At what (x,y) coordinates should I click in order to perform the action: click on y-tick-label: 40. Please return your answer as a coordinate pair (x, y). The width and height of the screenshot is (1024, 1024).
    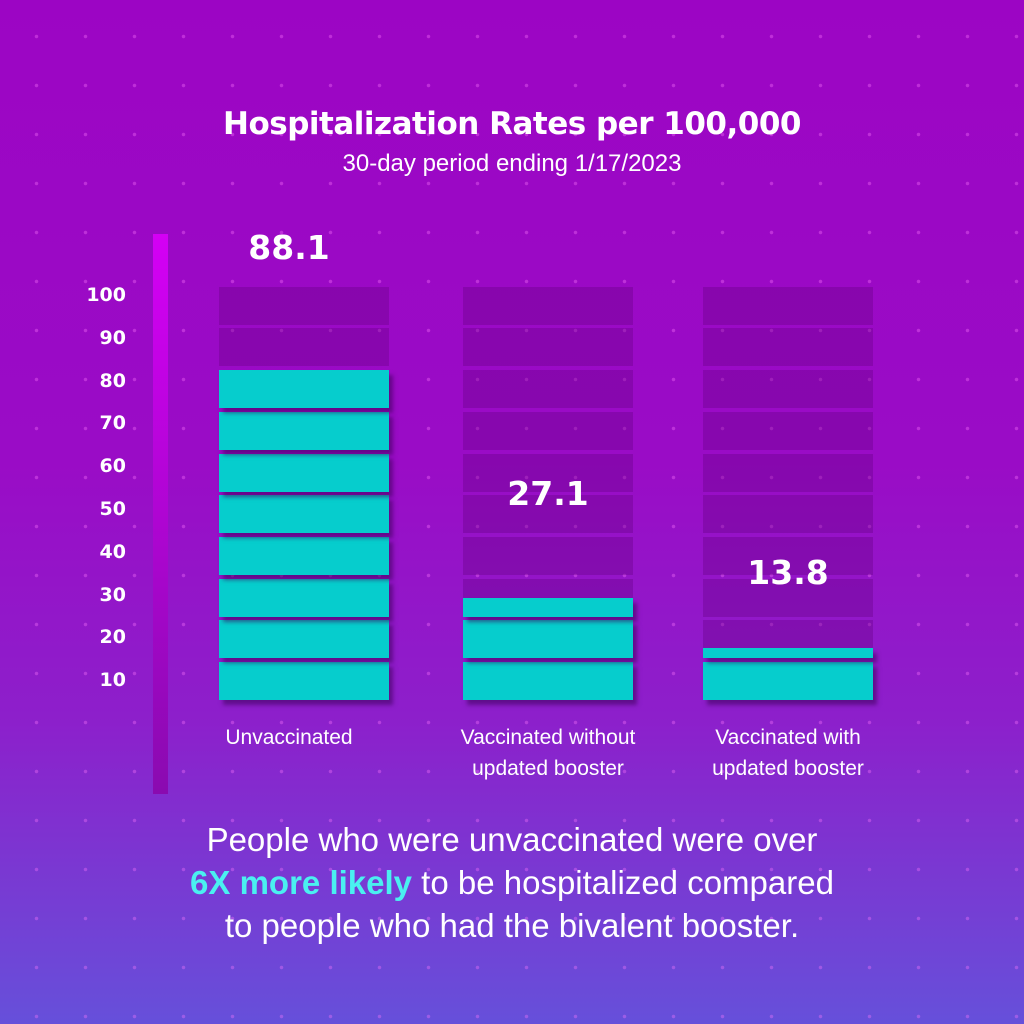
    Looking at the image, I should click on (112, 551).